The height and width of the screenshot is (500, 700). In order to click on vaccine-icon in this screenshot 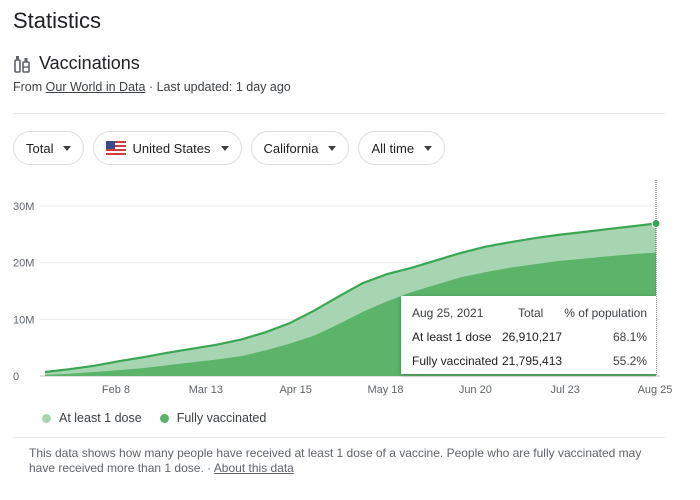, I will do `click(22, 64)`.